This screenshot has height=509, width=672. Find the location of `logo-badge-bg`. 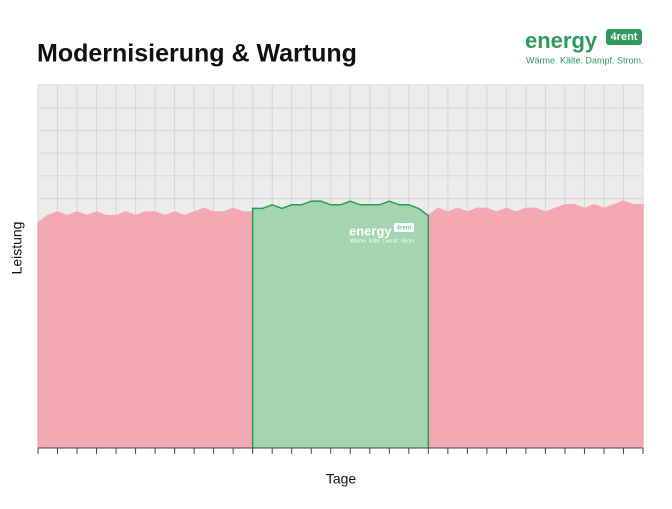

logo-badge-bg is located at coordinates (624, 37).